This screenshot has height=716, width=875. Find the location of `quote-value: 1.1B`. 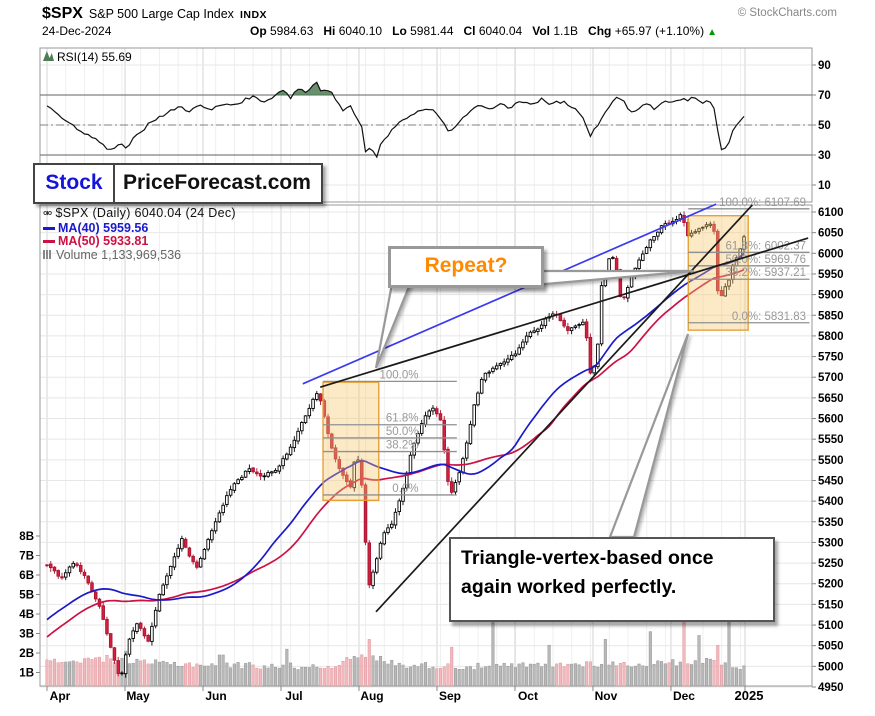

quote-value: 1.1B is located at coordinates (564, 31).